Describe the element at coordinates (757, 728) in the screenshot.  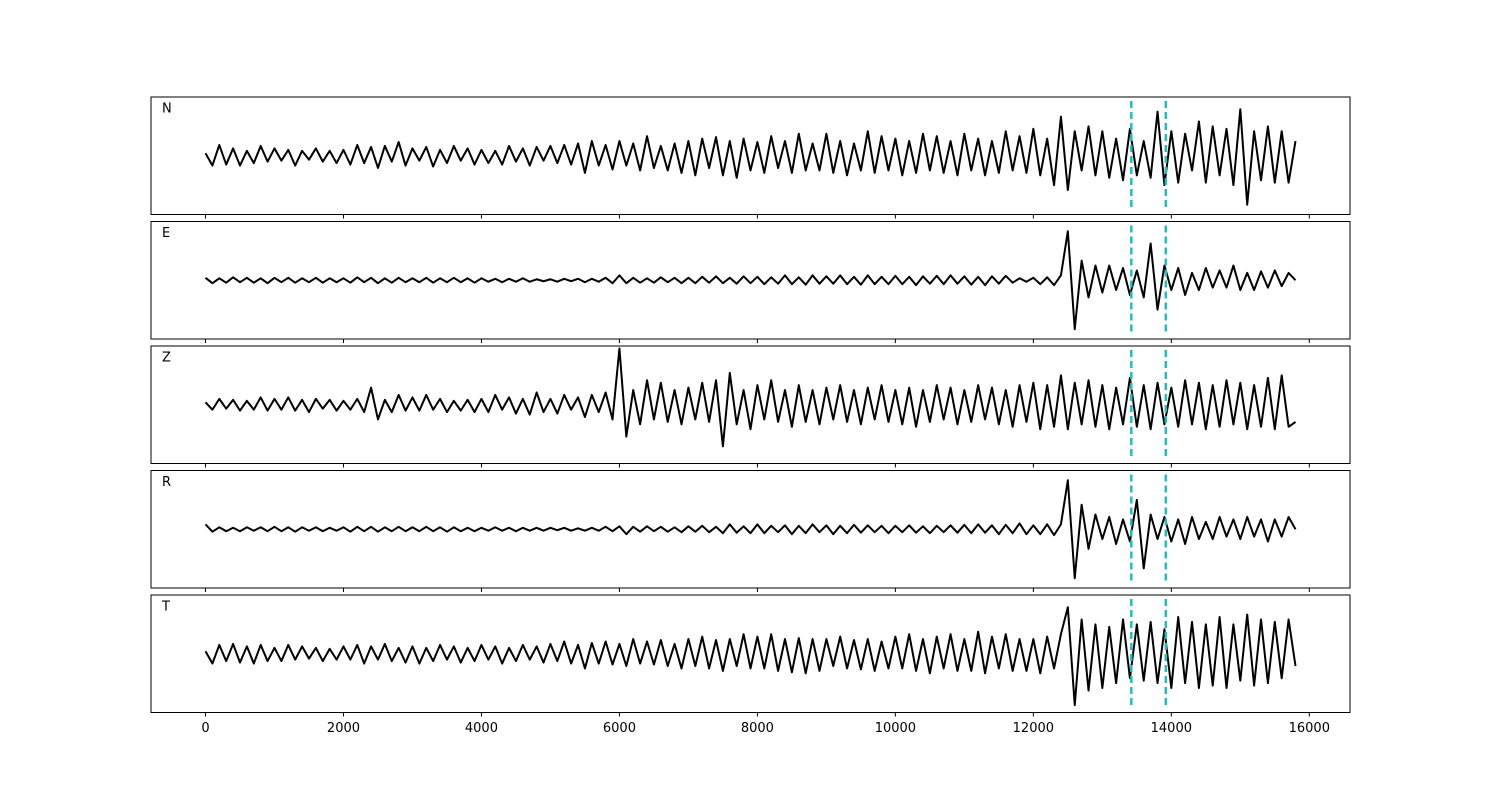
I see `x-tick-label: 8000` at that location.